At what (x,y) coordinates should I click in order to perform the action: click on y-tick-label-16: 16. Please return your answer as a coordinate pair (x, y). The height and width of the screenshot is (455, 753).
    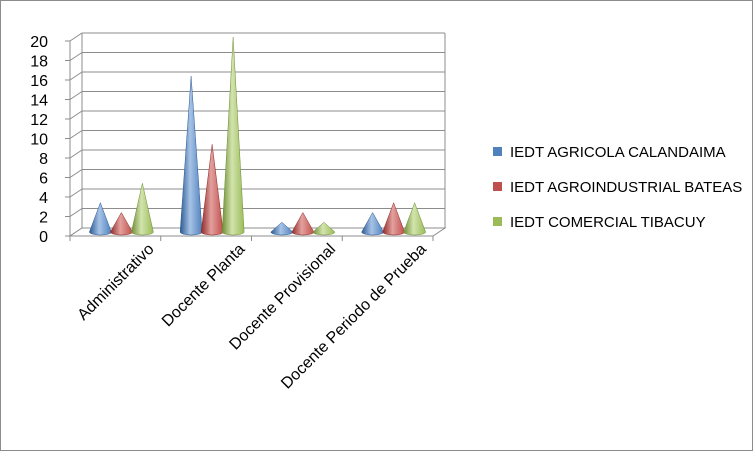
    Looking at the image, I should click on (39, 81).